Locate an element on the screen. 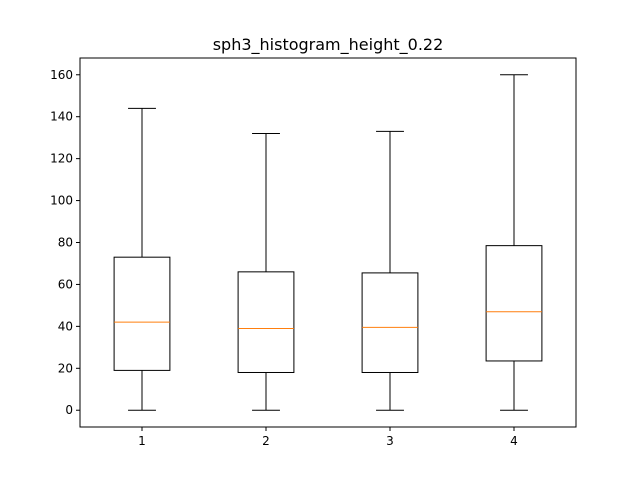 The height and width of the screenshot is (480, 640). y-tick-label: 160 is located at coordinates (61, 75).